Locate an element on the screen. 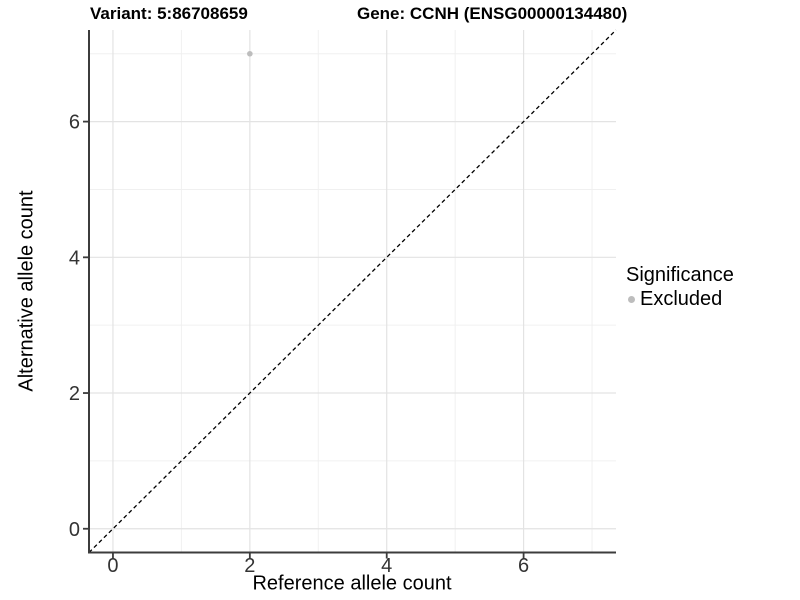 Image resolution: width=800 pixels, height=600 pixels. legend: Significance Excluded is located at coordinates (680, 287).